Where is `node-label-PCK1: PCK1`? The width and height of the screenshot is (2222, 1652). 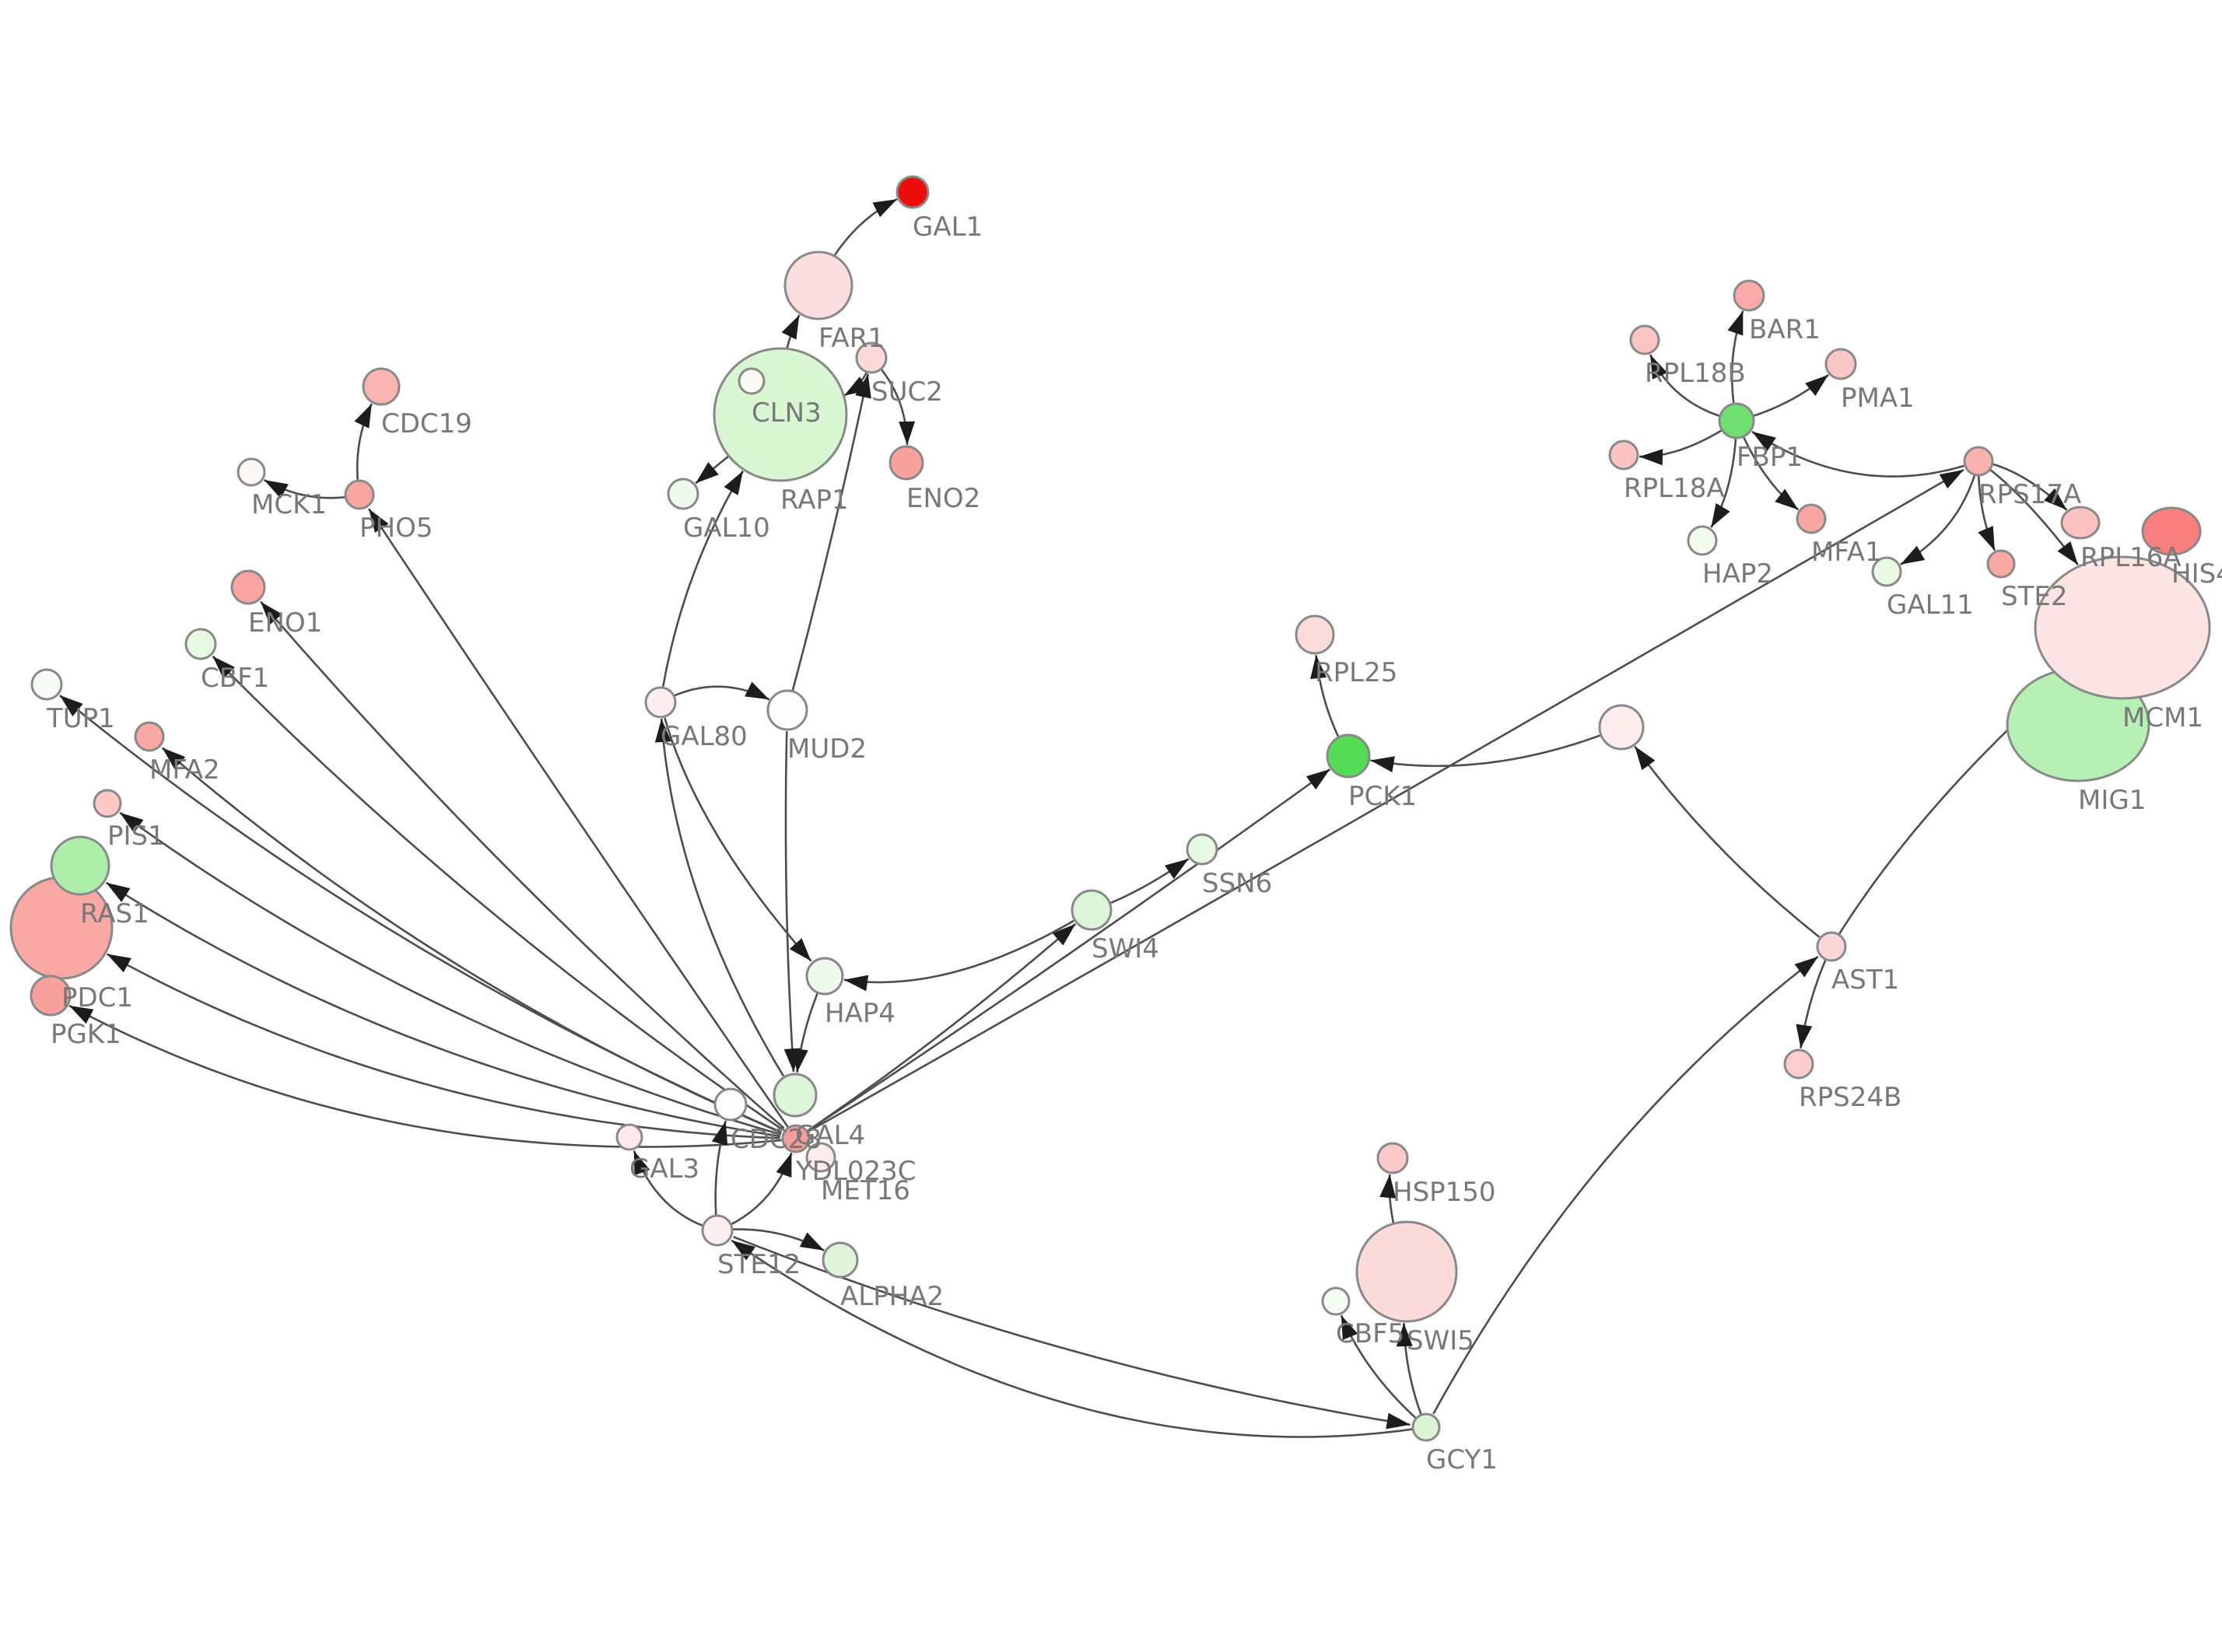
node-label-PCK1: PCK1 is located at coordinates (1382, 797).